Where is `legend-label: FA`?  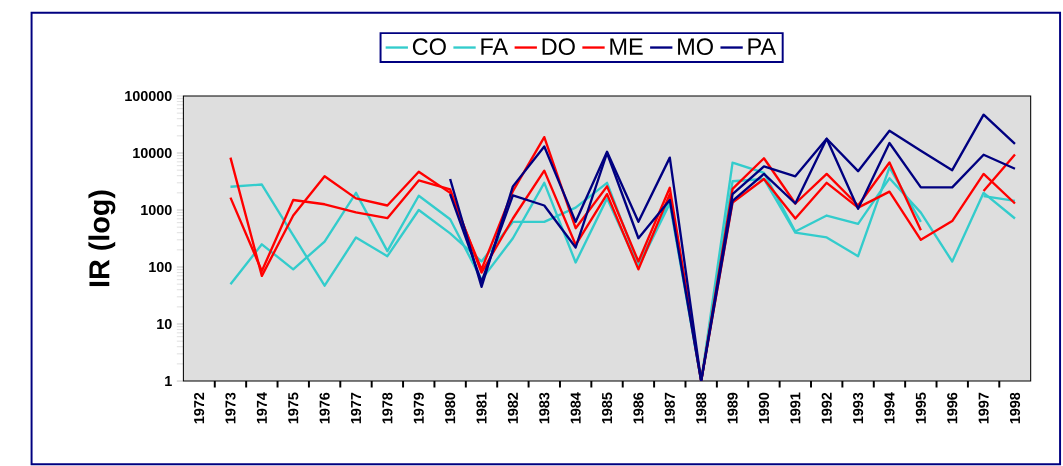 legend-label: FA is located at coordinates (495, 46).